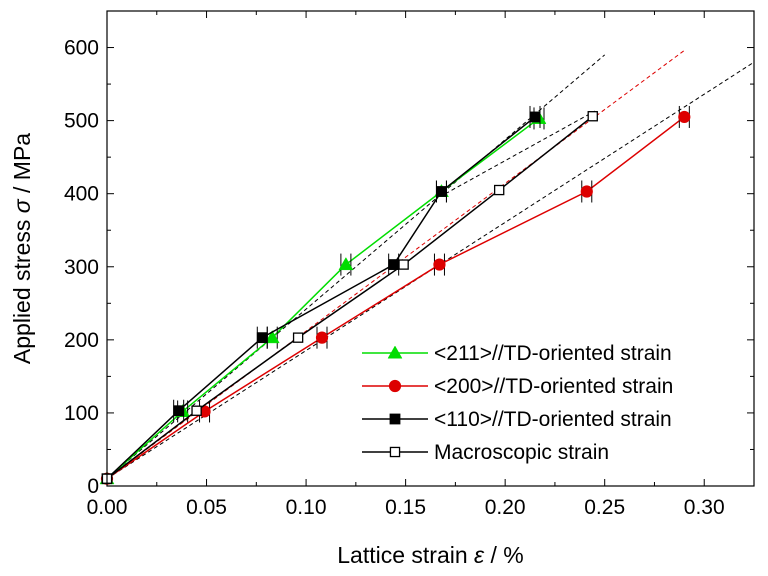 This screenshot has width=768, height=576. Describe the element at coordinates (704, 507) in the screenshot. I see `x-tick-label: 0.30` at that location.